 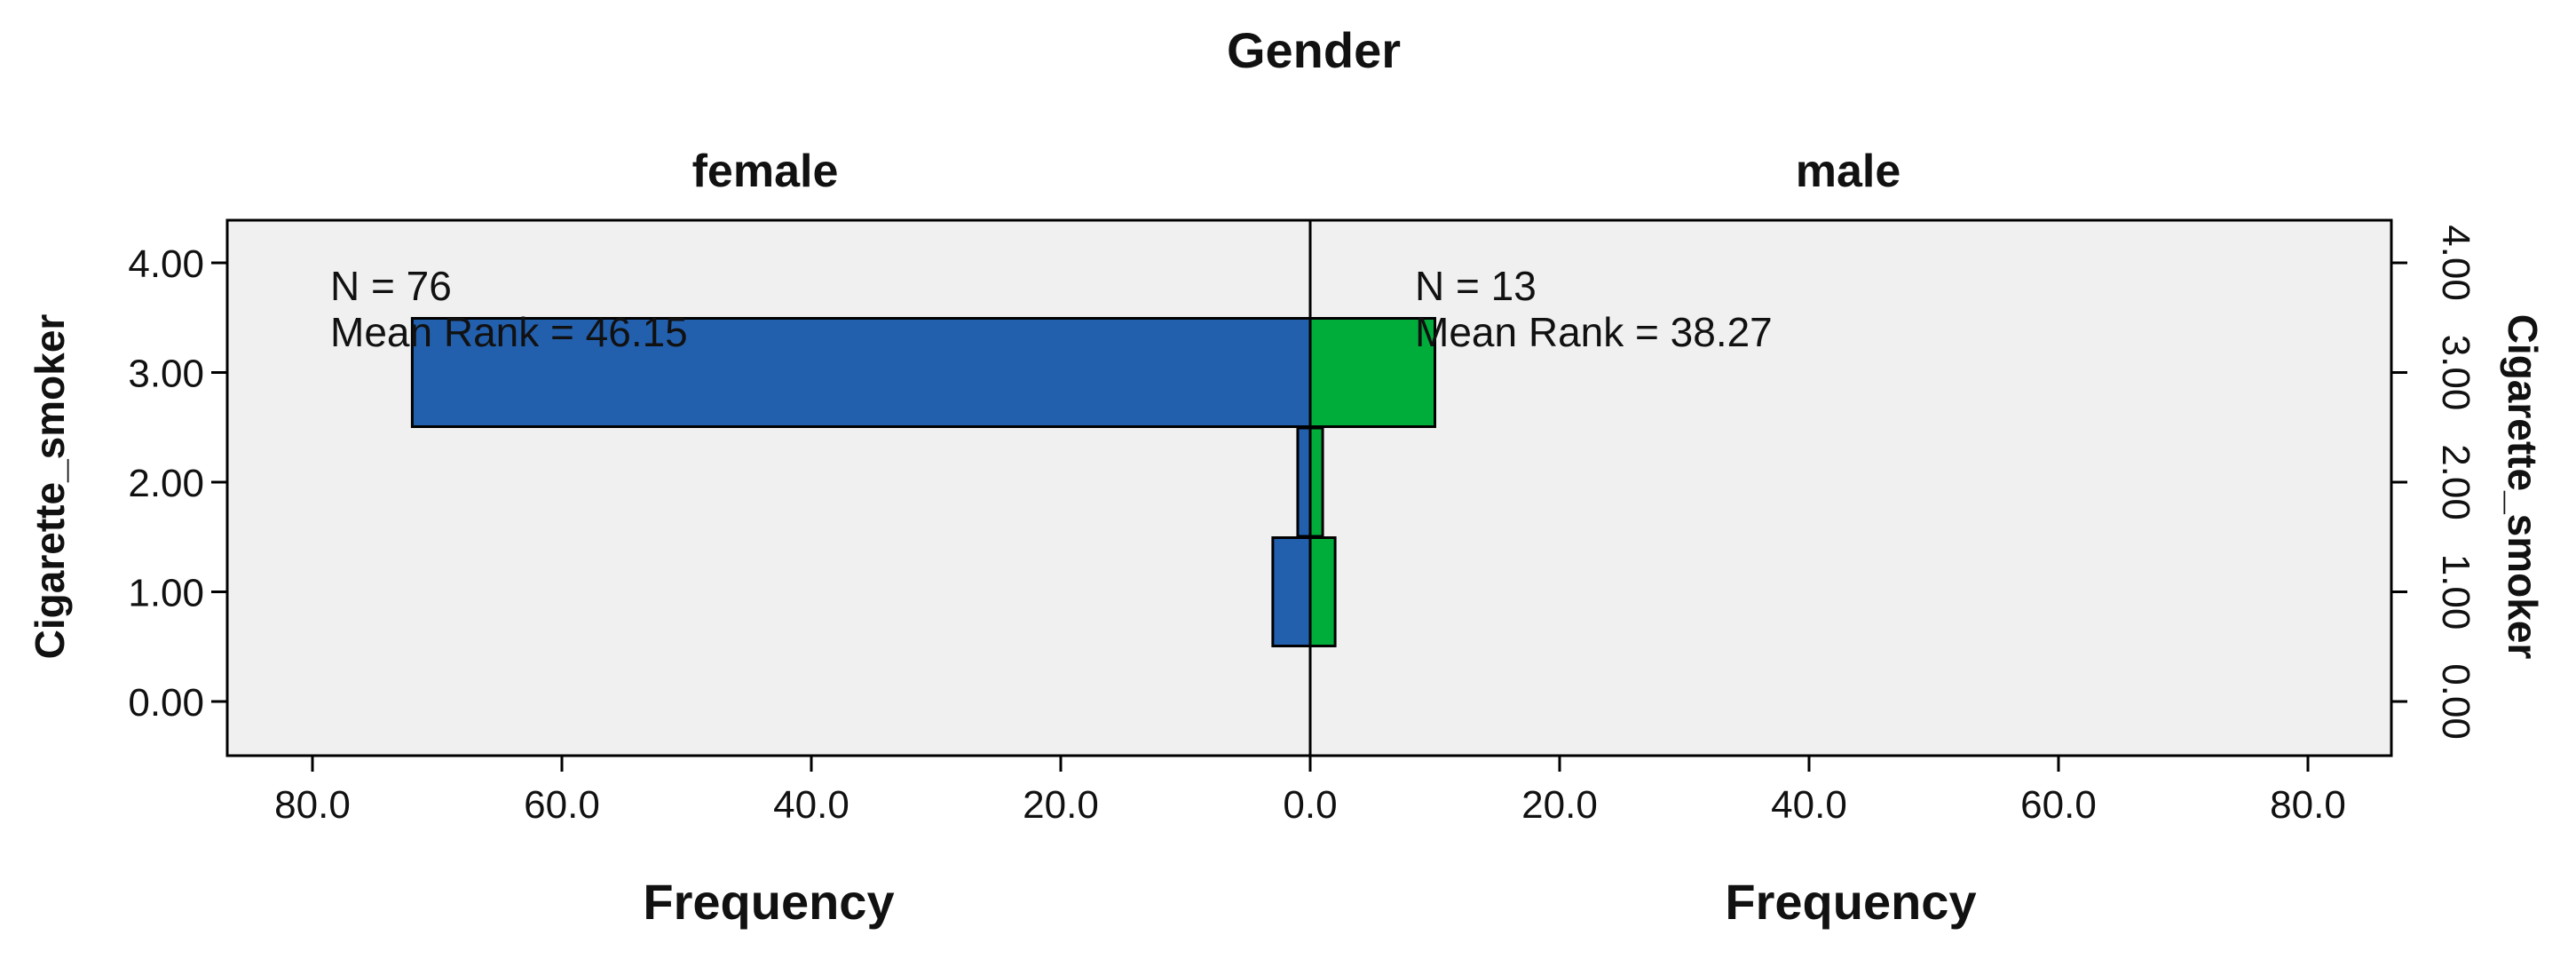 I want to click on y-tick-right-label: 1.00, so click(x=2455, y=592).